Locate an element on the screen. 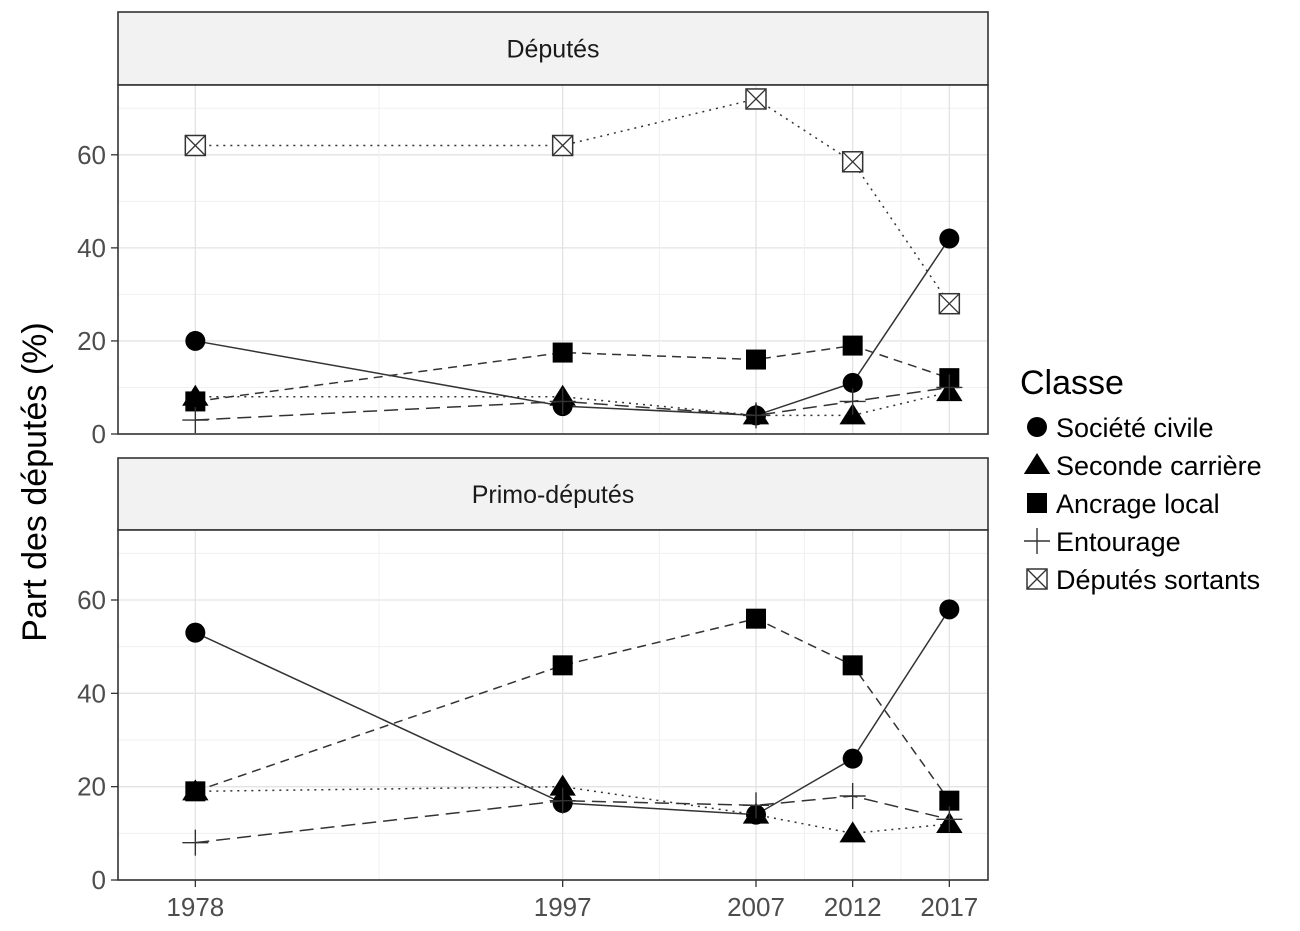  series-deputes-sortants is located at coordinates (572, 201).